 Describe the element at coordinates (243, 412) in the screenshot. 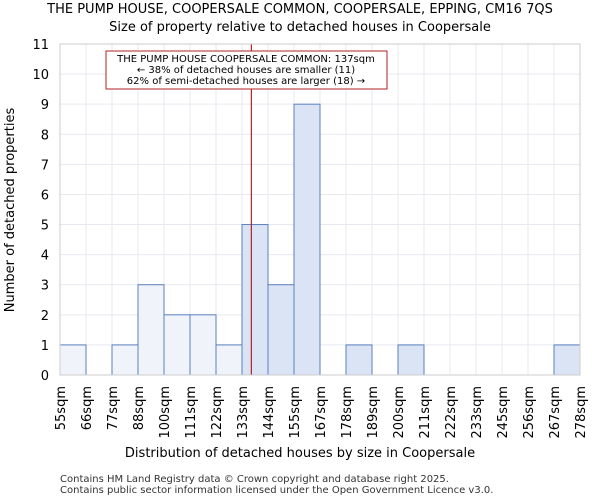

I see `x-tick-label: 133sqm` at that location.